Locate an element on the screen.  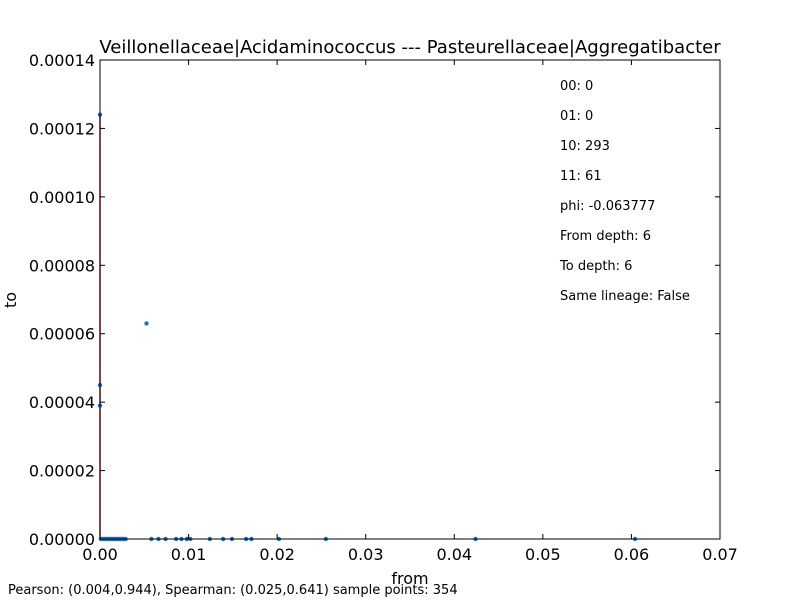
x-tick-label: 0.03 is located at coordinates (366, 554).